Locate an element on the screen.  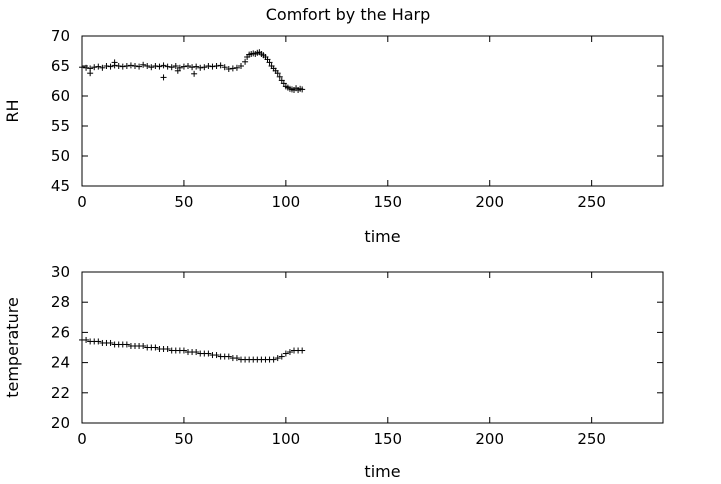
y-tick-label: 70 is located at coordinates (60, 36).